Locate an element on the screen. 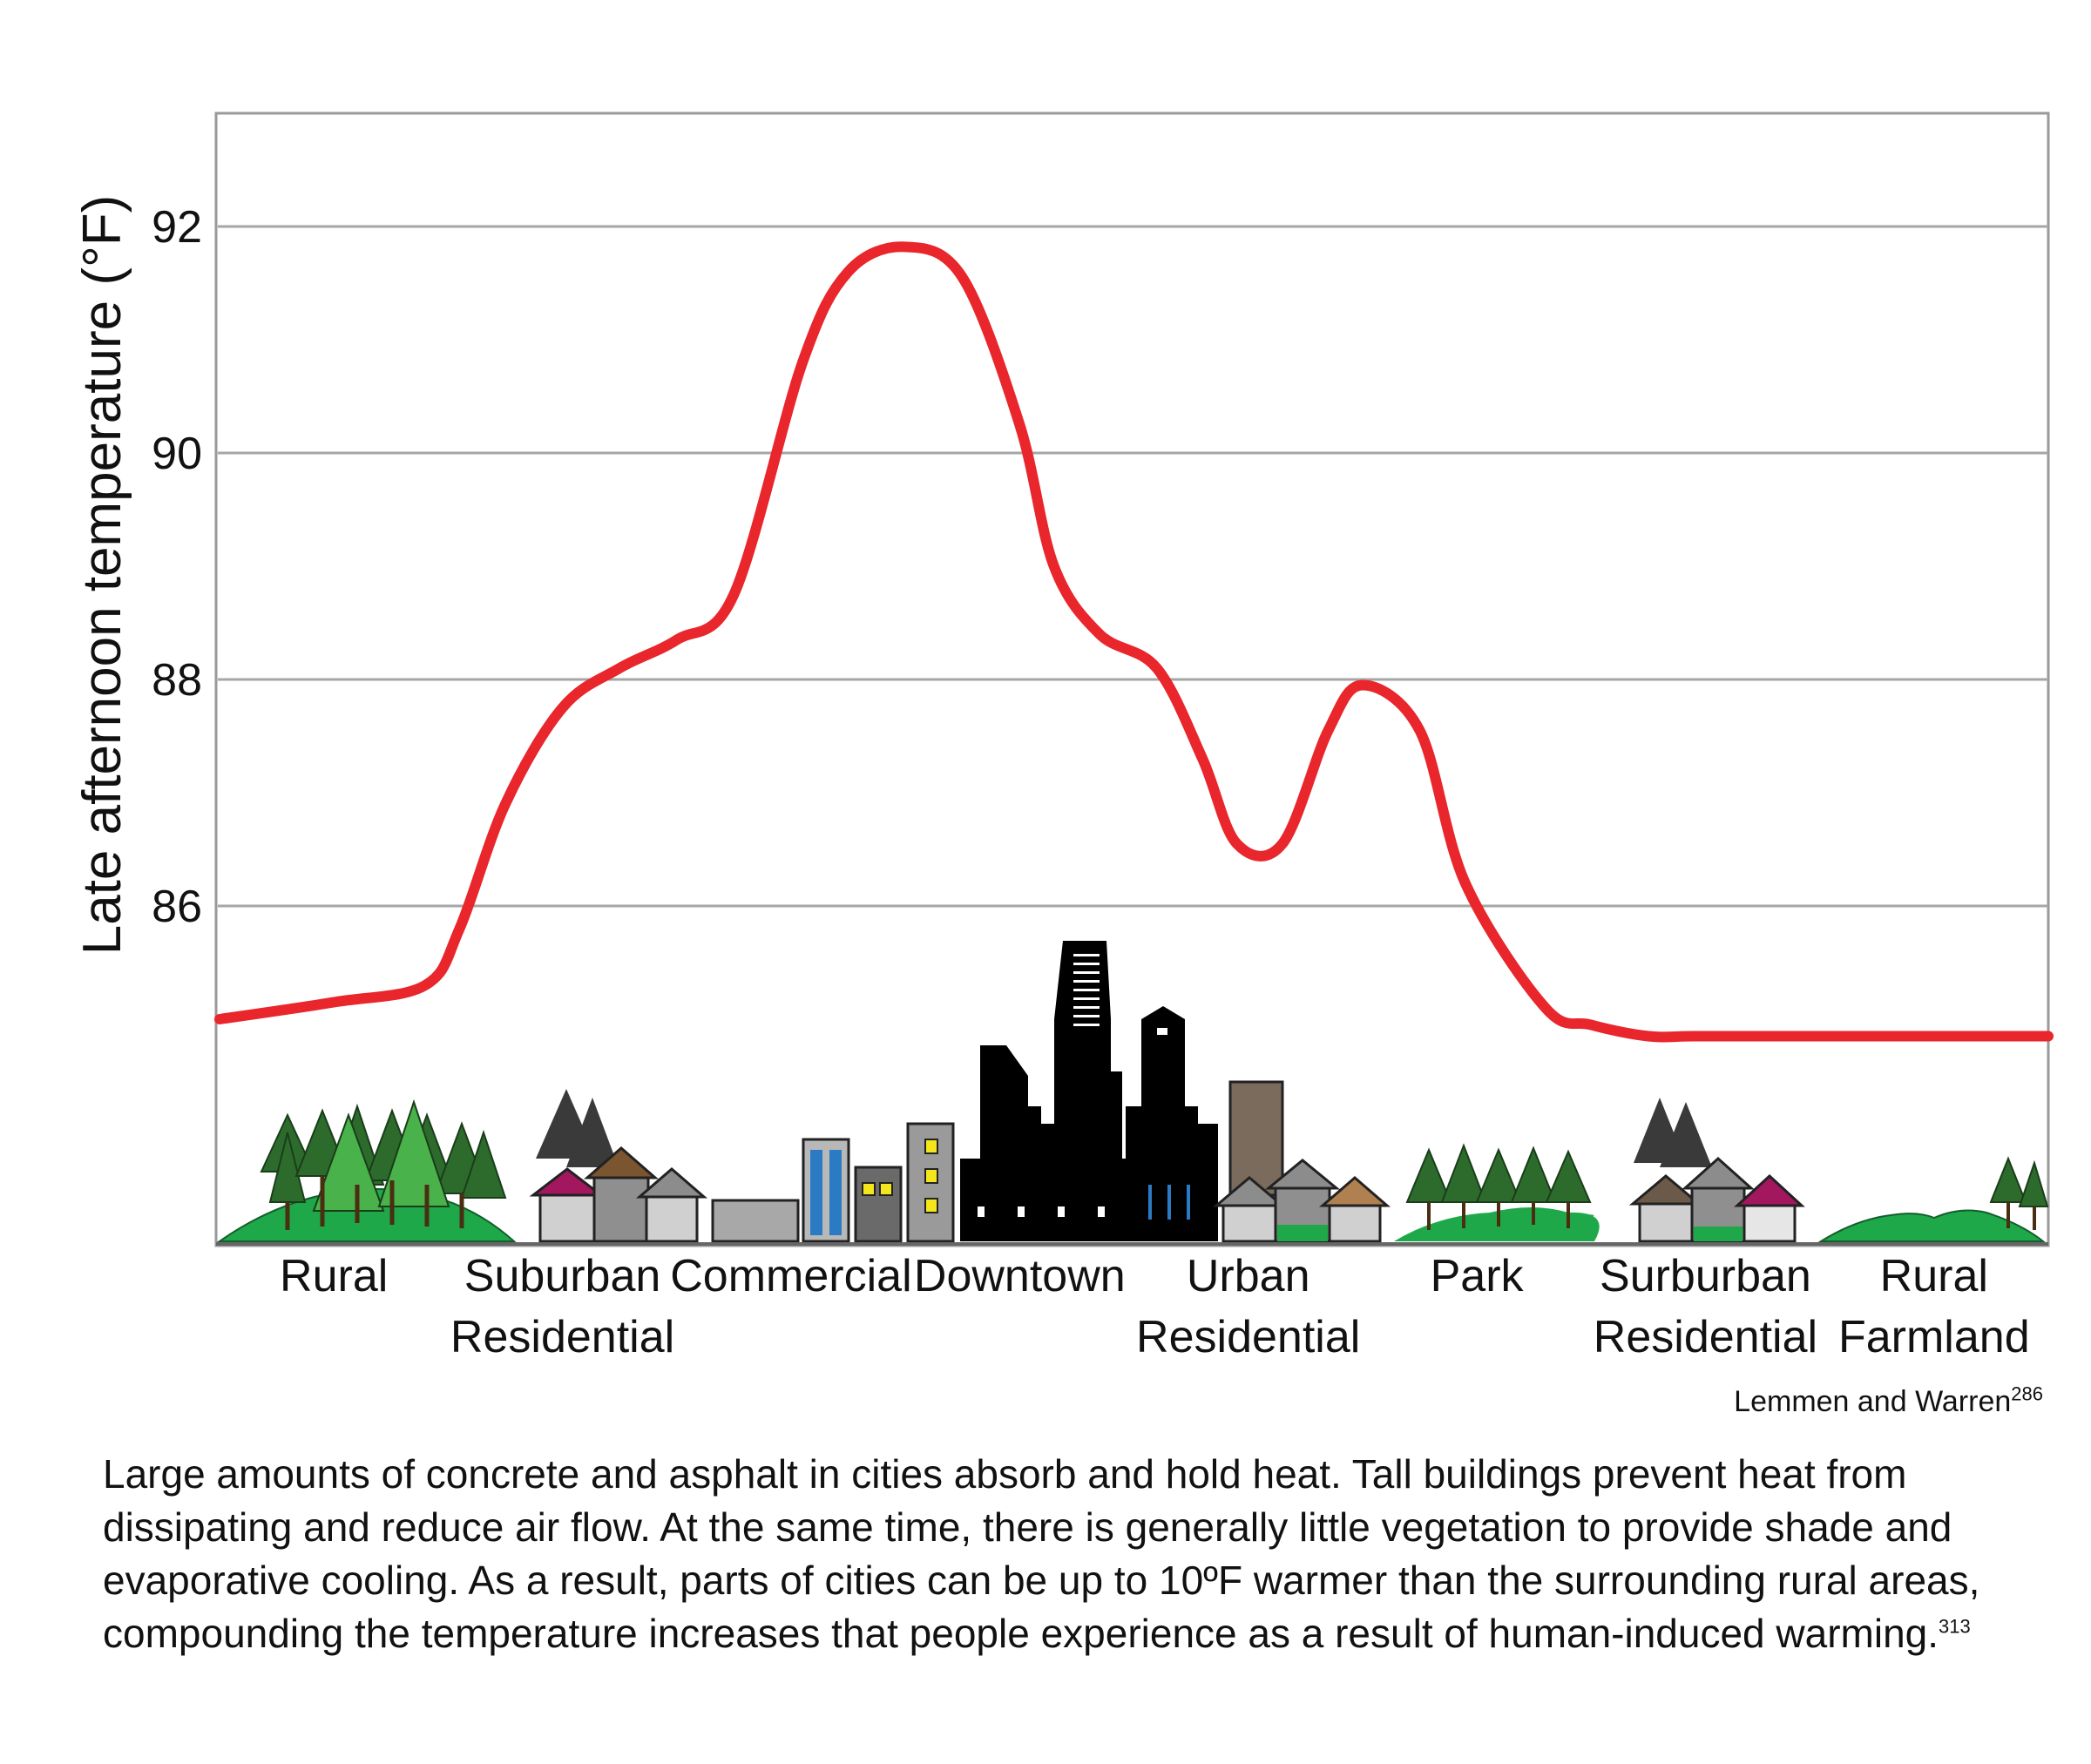 This screenshot has height=1764, width=2091. source-text: Lemmen and Warren is located at coordinates (1873, 1401).